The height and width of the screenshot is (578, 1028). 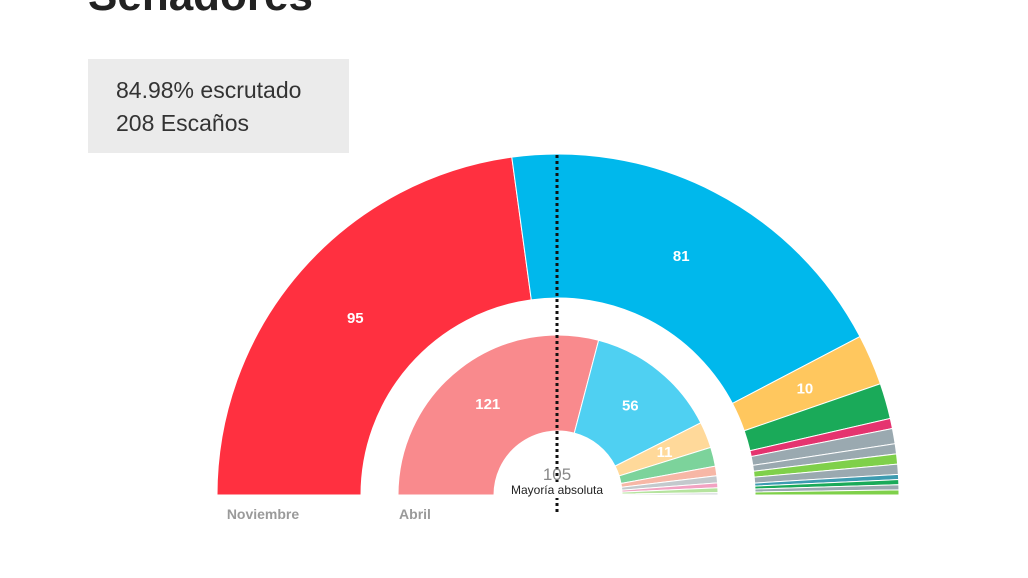 What do you see at coordinates (329, 514) in the screenshot?
I see `ring-labels: Noviembre Abril` at bounding box center [329, 514].